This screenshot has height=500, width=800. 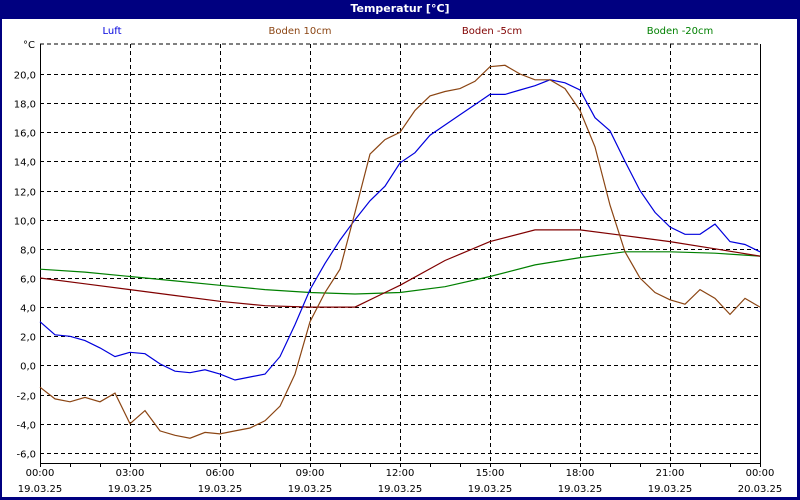 I want to click on series-line-boden-5cm, so click(x=400, y=268).